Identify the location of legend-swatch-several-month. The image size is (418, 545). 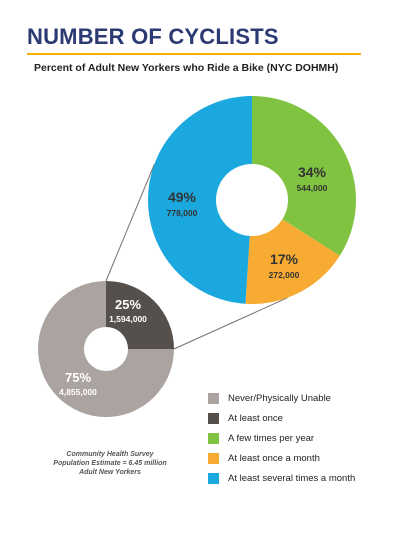
(213, 478).